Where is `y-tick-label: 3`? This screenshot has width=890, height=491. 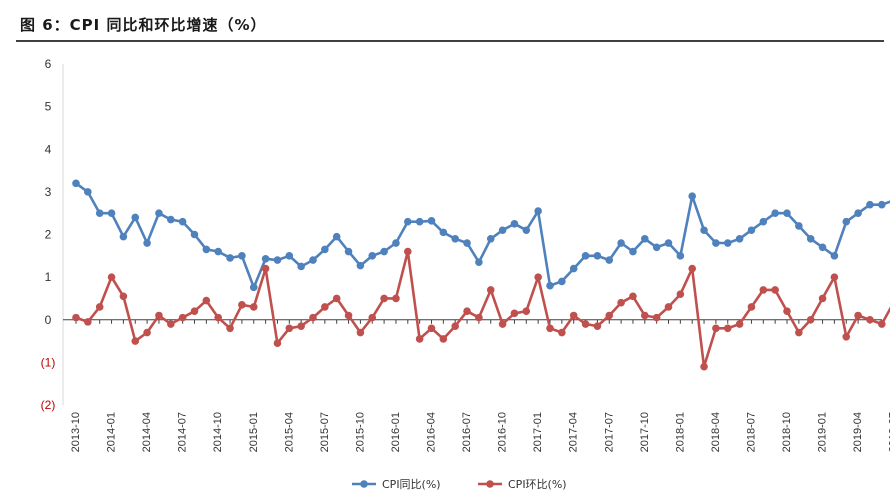 y-tick-label: 3 is located at coordinates (48, 192).